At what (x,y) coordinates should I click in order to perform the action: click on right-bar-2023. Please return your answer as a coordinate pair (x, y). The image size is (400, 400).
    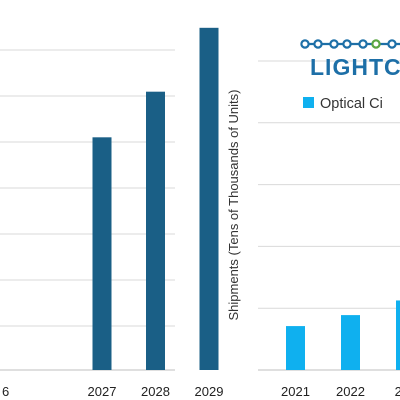
    Looking at the image, I should click on (398, 335).